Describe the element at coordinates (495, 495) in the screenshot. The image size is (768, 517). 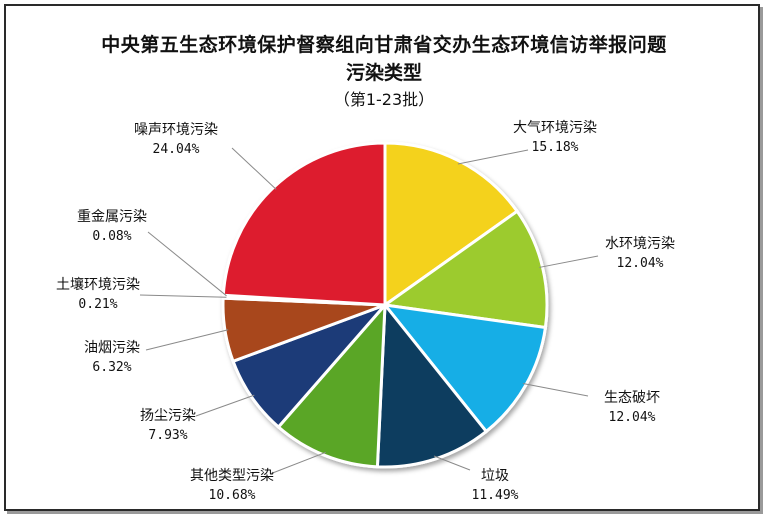
I see `slice-value-label: 11.49%` at that location.